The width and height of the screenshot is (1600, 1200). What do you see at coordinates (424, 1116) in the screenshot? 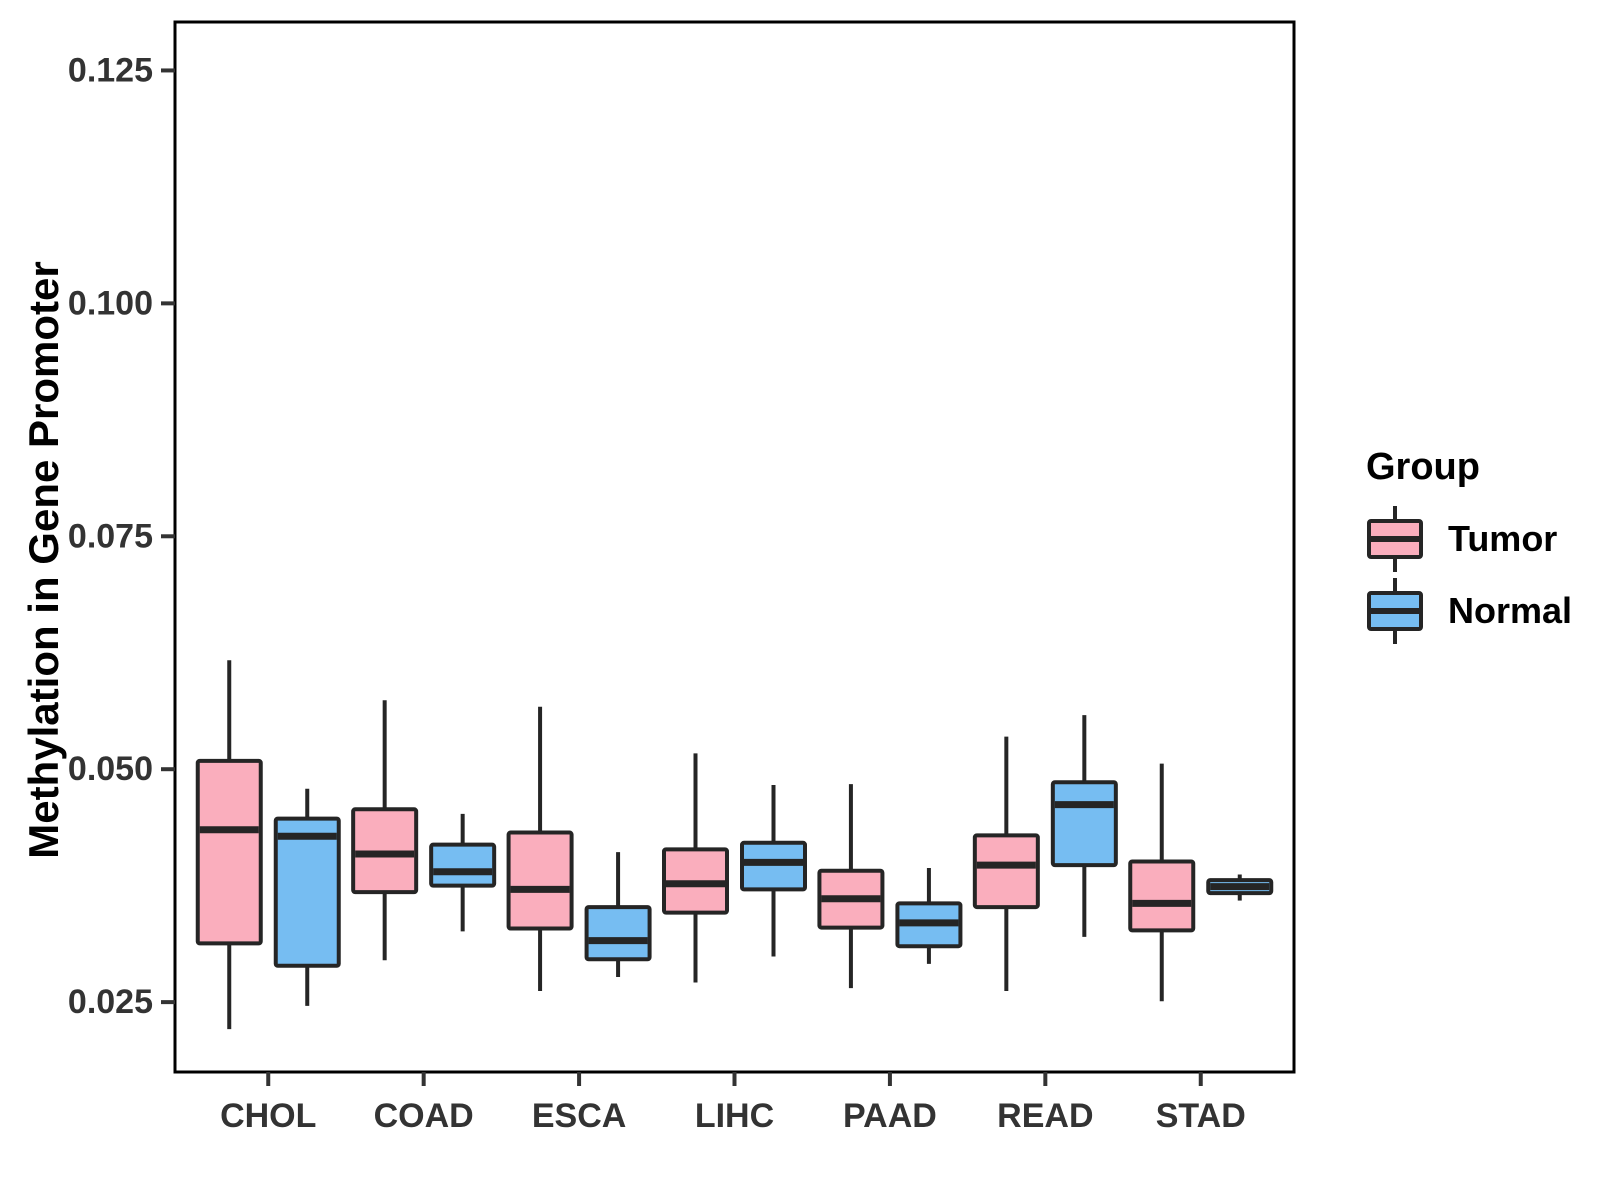
I see `x-tick-label-coad: COAD` at bounding box center [424, 1116].